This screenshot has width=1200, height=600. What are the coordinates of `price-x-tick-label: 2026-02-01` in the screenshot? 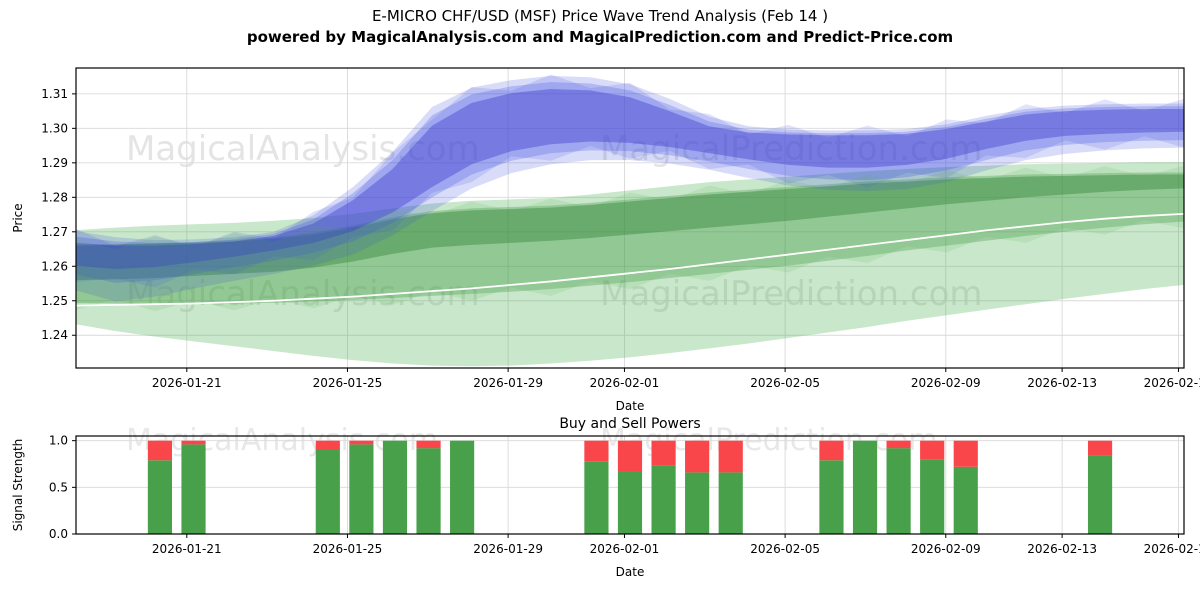 It's located at (625, 383).